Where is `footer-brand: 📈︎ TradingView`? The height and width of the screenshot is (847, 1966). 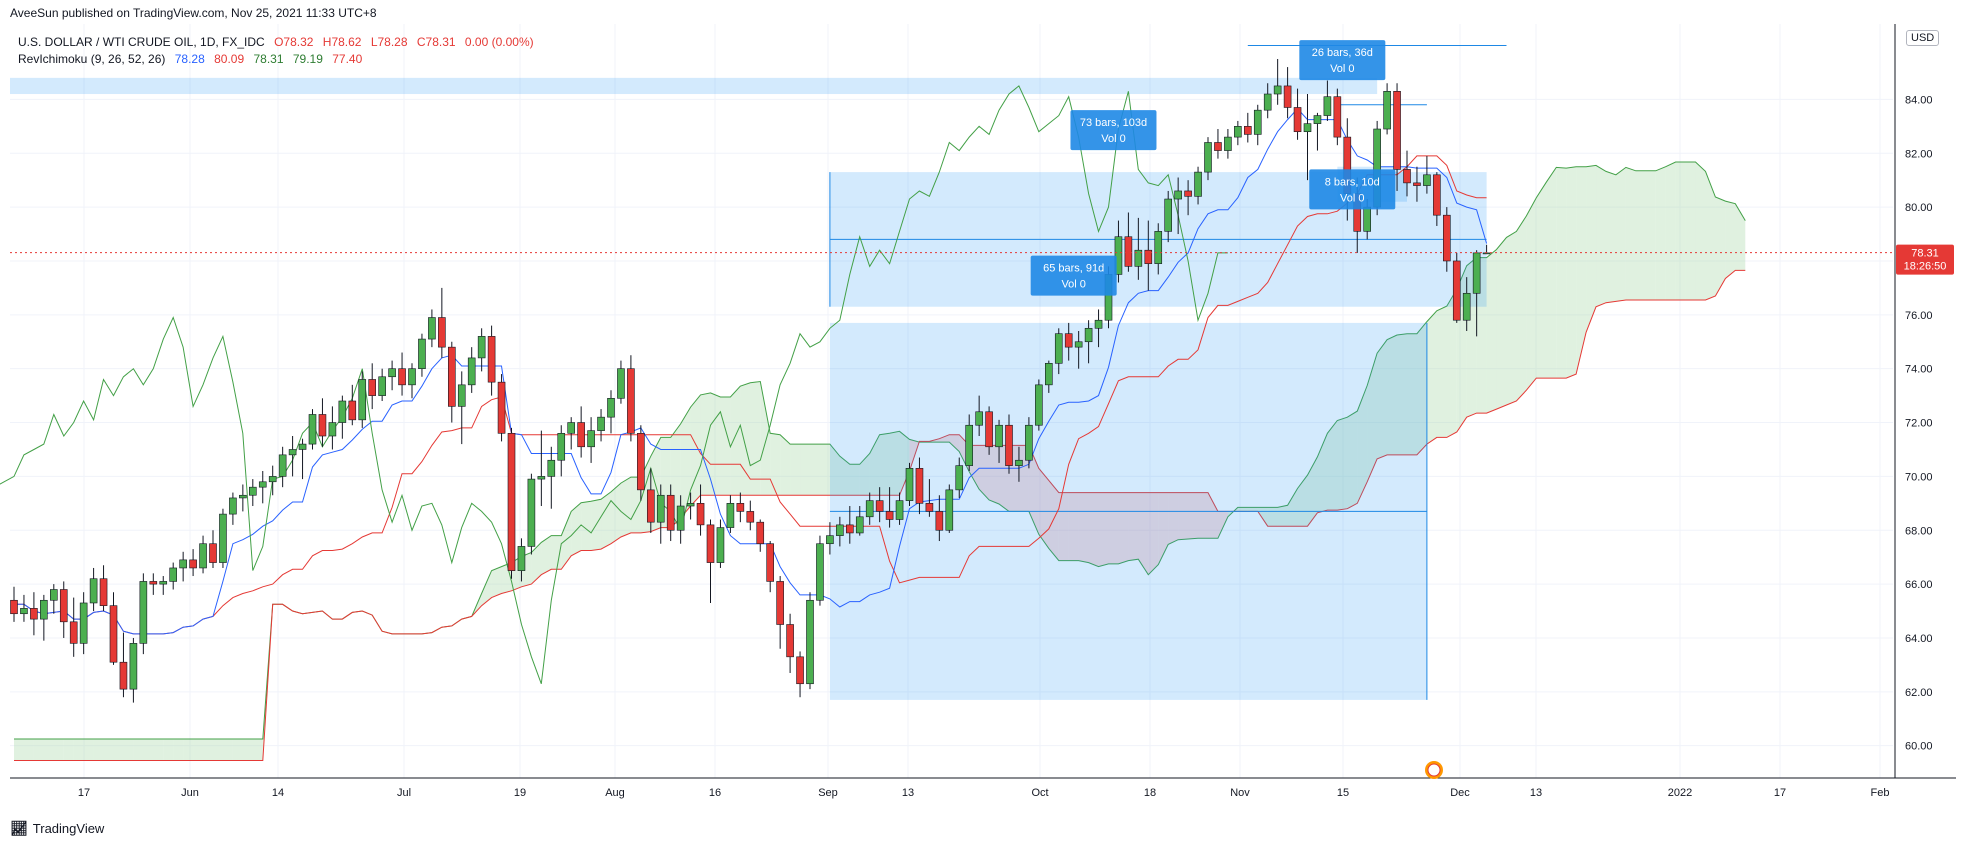
footer-brand: 📈︎ TradingView is located at coordinates (57, 828).